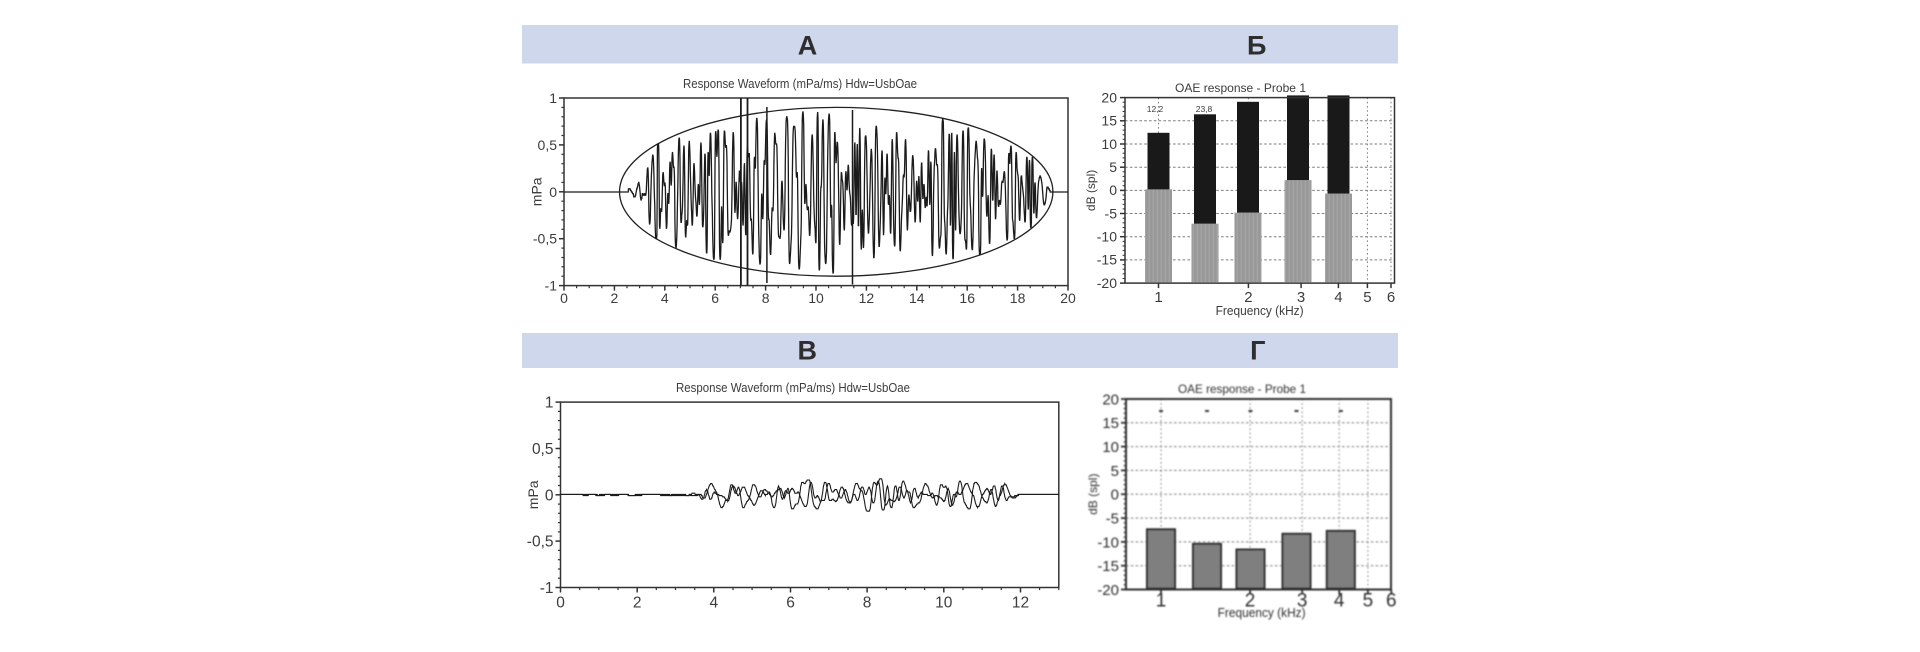 The image size is (1920, 652). I want to click on svg-text: 14, so click(917, 298).